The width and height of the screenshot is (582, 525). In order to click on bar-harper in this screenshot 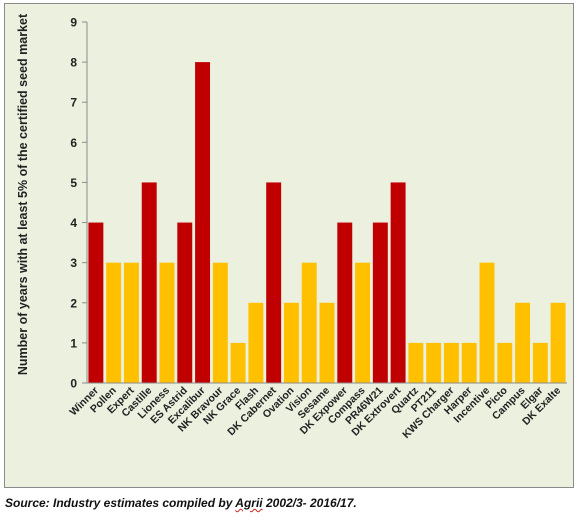, I will do `click(469, 362)`.